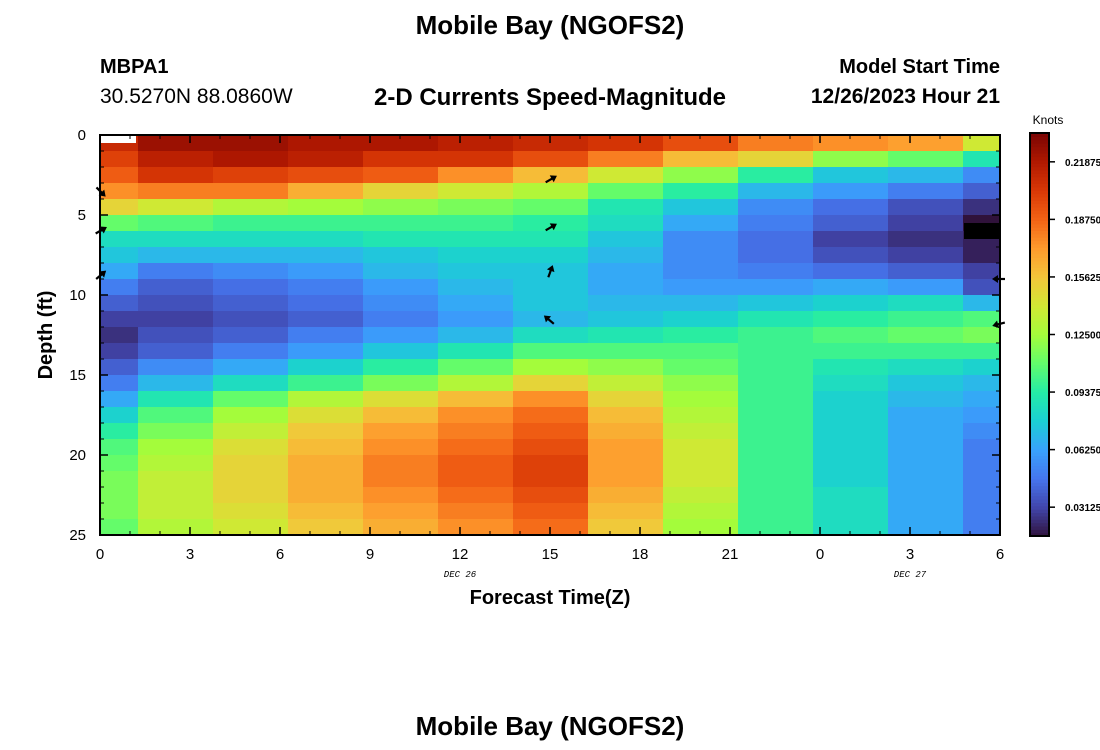 The height and width of the screenshot is (750, 1100). I want to click on y-tick-label: 15, so click(77, 375).